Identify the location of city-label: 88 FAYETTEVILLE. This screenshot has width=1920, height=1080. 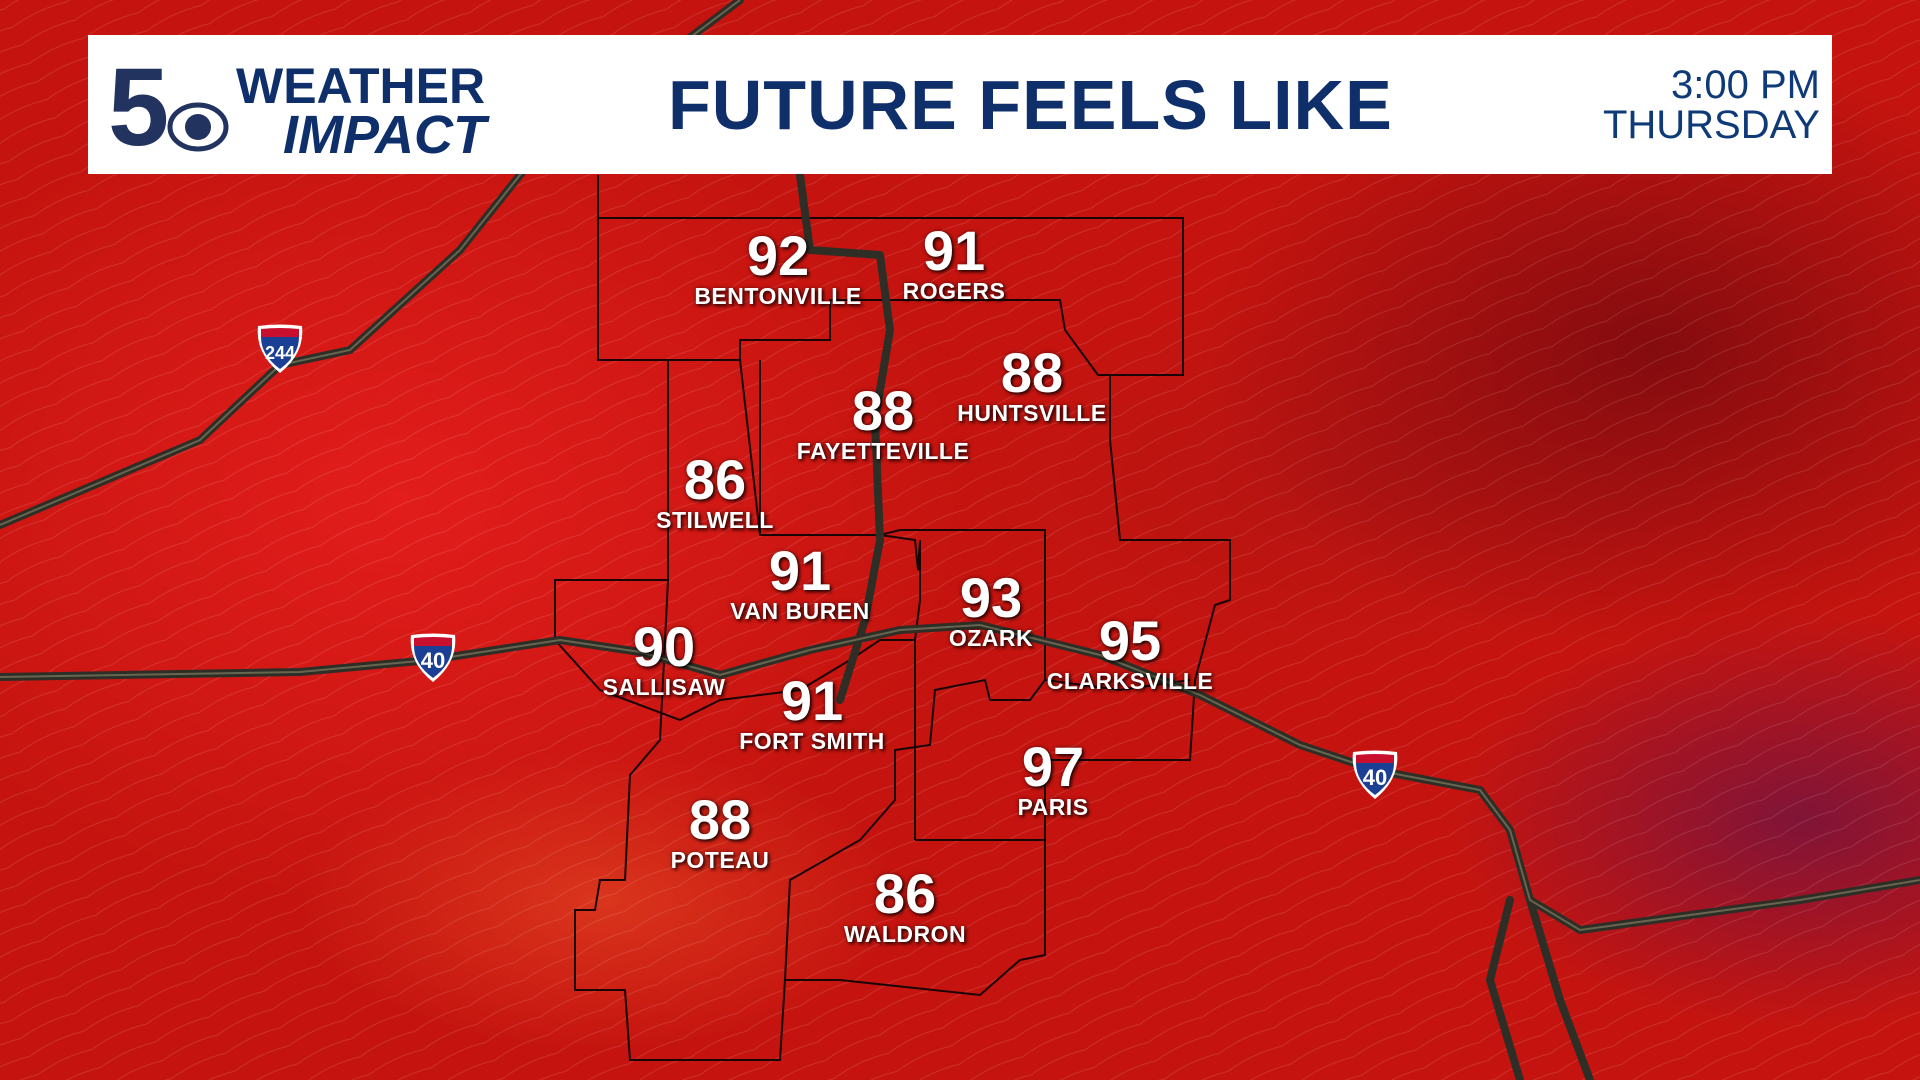
(883, 421).